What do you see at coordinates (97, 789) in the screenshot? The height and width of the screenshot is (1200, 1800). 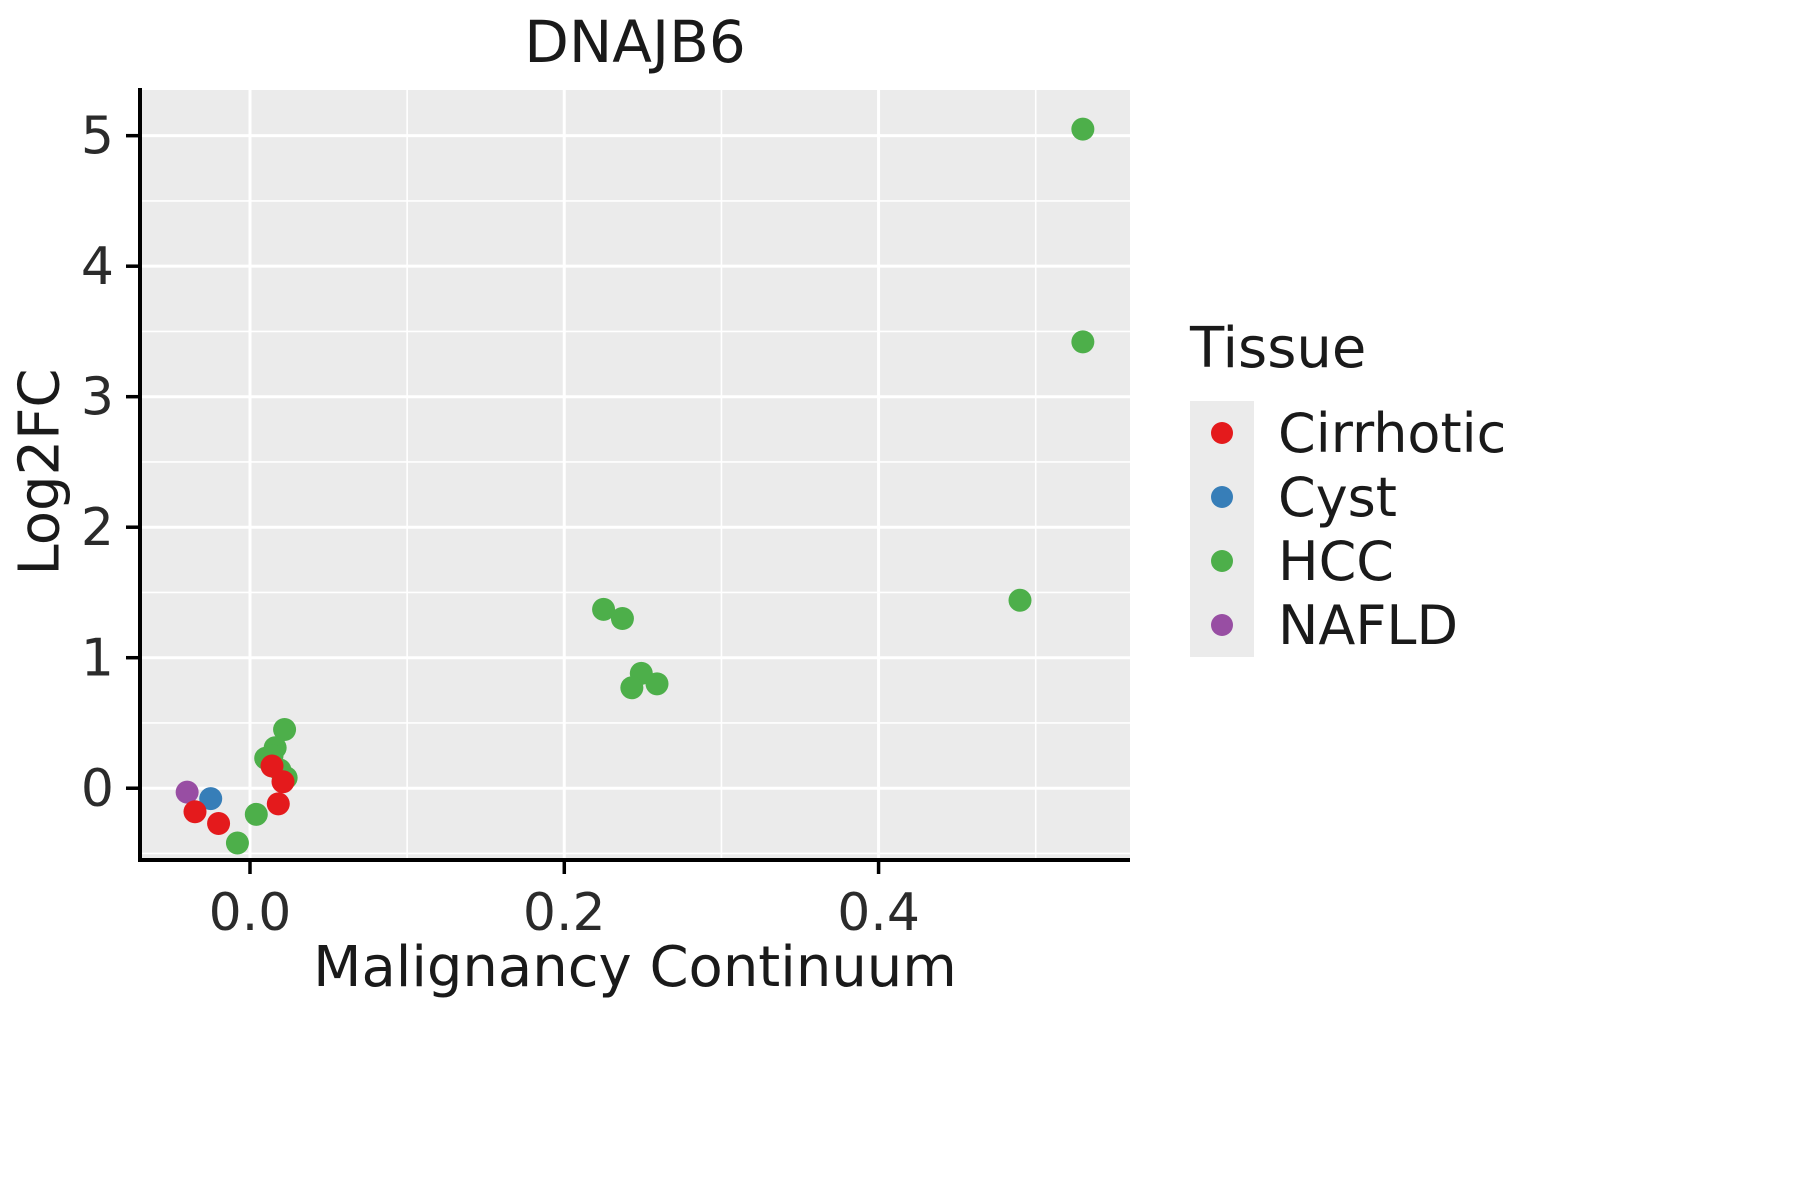 I see `y-tick-label: 0` at bounding box center [97, 789].